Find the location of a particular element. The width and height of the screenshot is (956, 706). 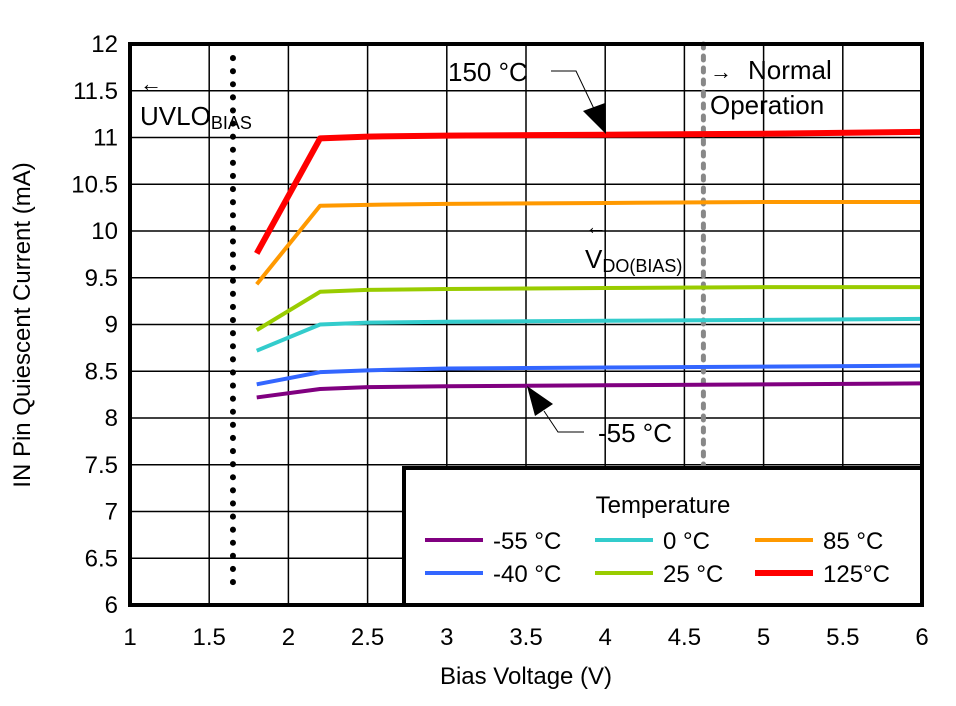

normal-label-line1: Normal is located at coordinates (790, 70).